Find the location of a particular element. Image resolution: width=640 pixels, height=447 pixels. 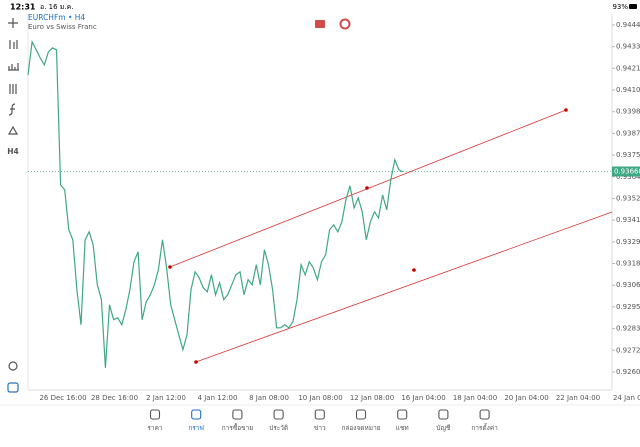

current-price-box is located at coordinates (626, 171).